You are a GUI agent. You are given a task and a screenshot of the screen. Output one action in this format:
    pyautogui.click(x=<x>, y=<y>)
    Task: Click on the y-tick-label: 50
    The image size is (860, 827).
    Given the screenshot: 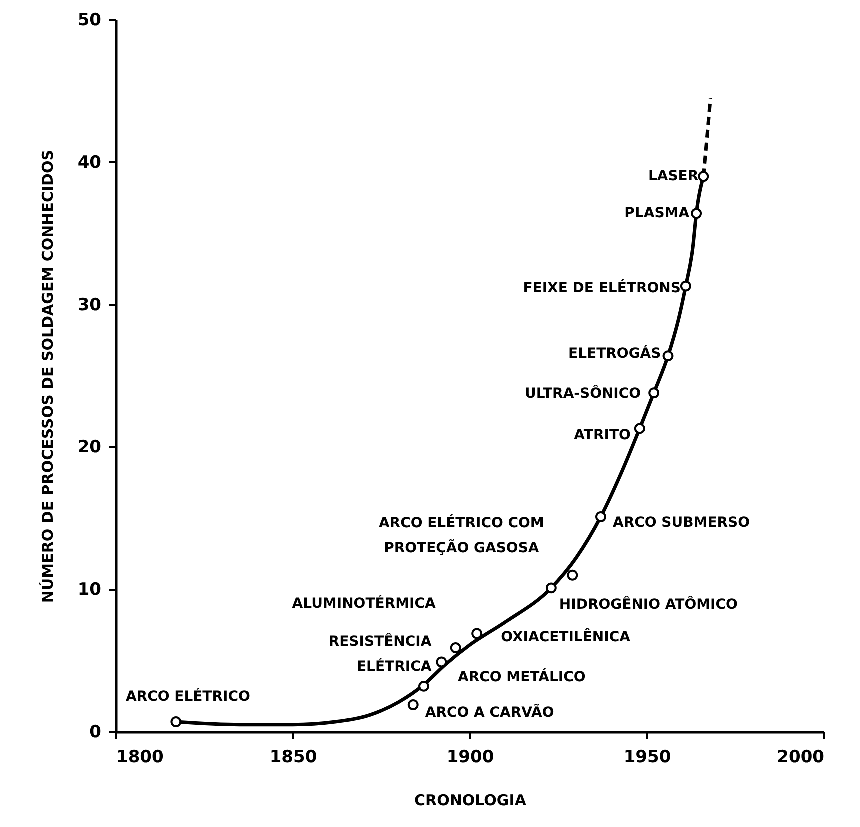 What is the action you would take?
    pyautogui.click(x=90, y=20)
    